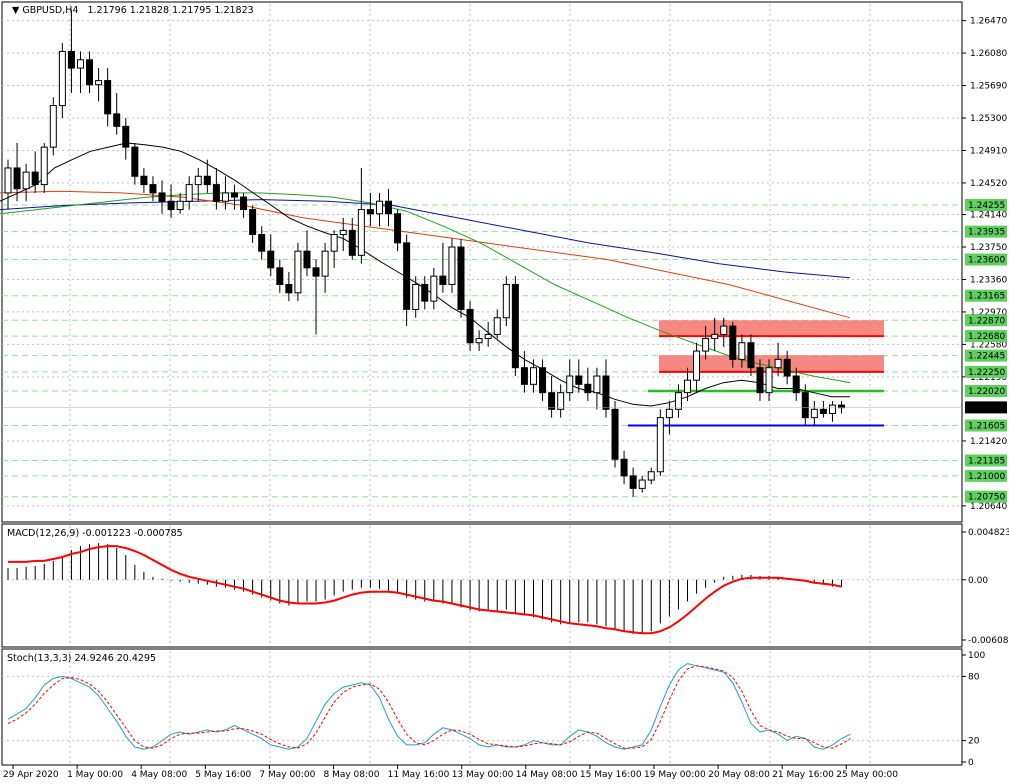  I want to click on price-tick-label: 1.22970, so click(988, 313).